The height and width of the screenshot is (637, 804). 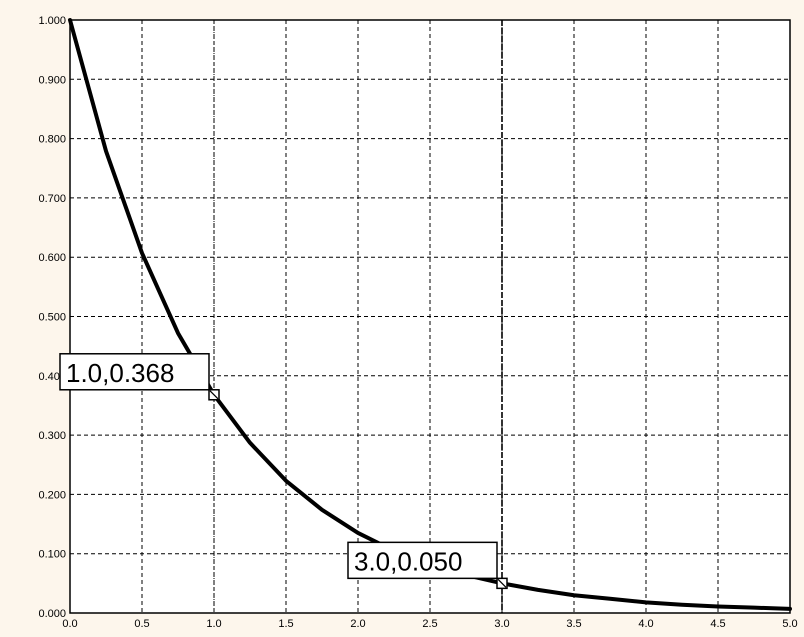 What do you see at coordinates (285, 624) in the screenshot?
I see `x-tick-label: 1.5` at bounding box center [285, 624].